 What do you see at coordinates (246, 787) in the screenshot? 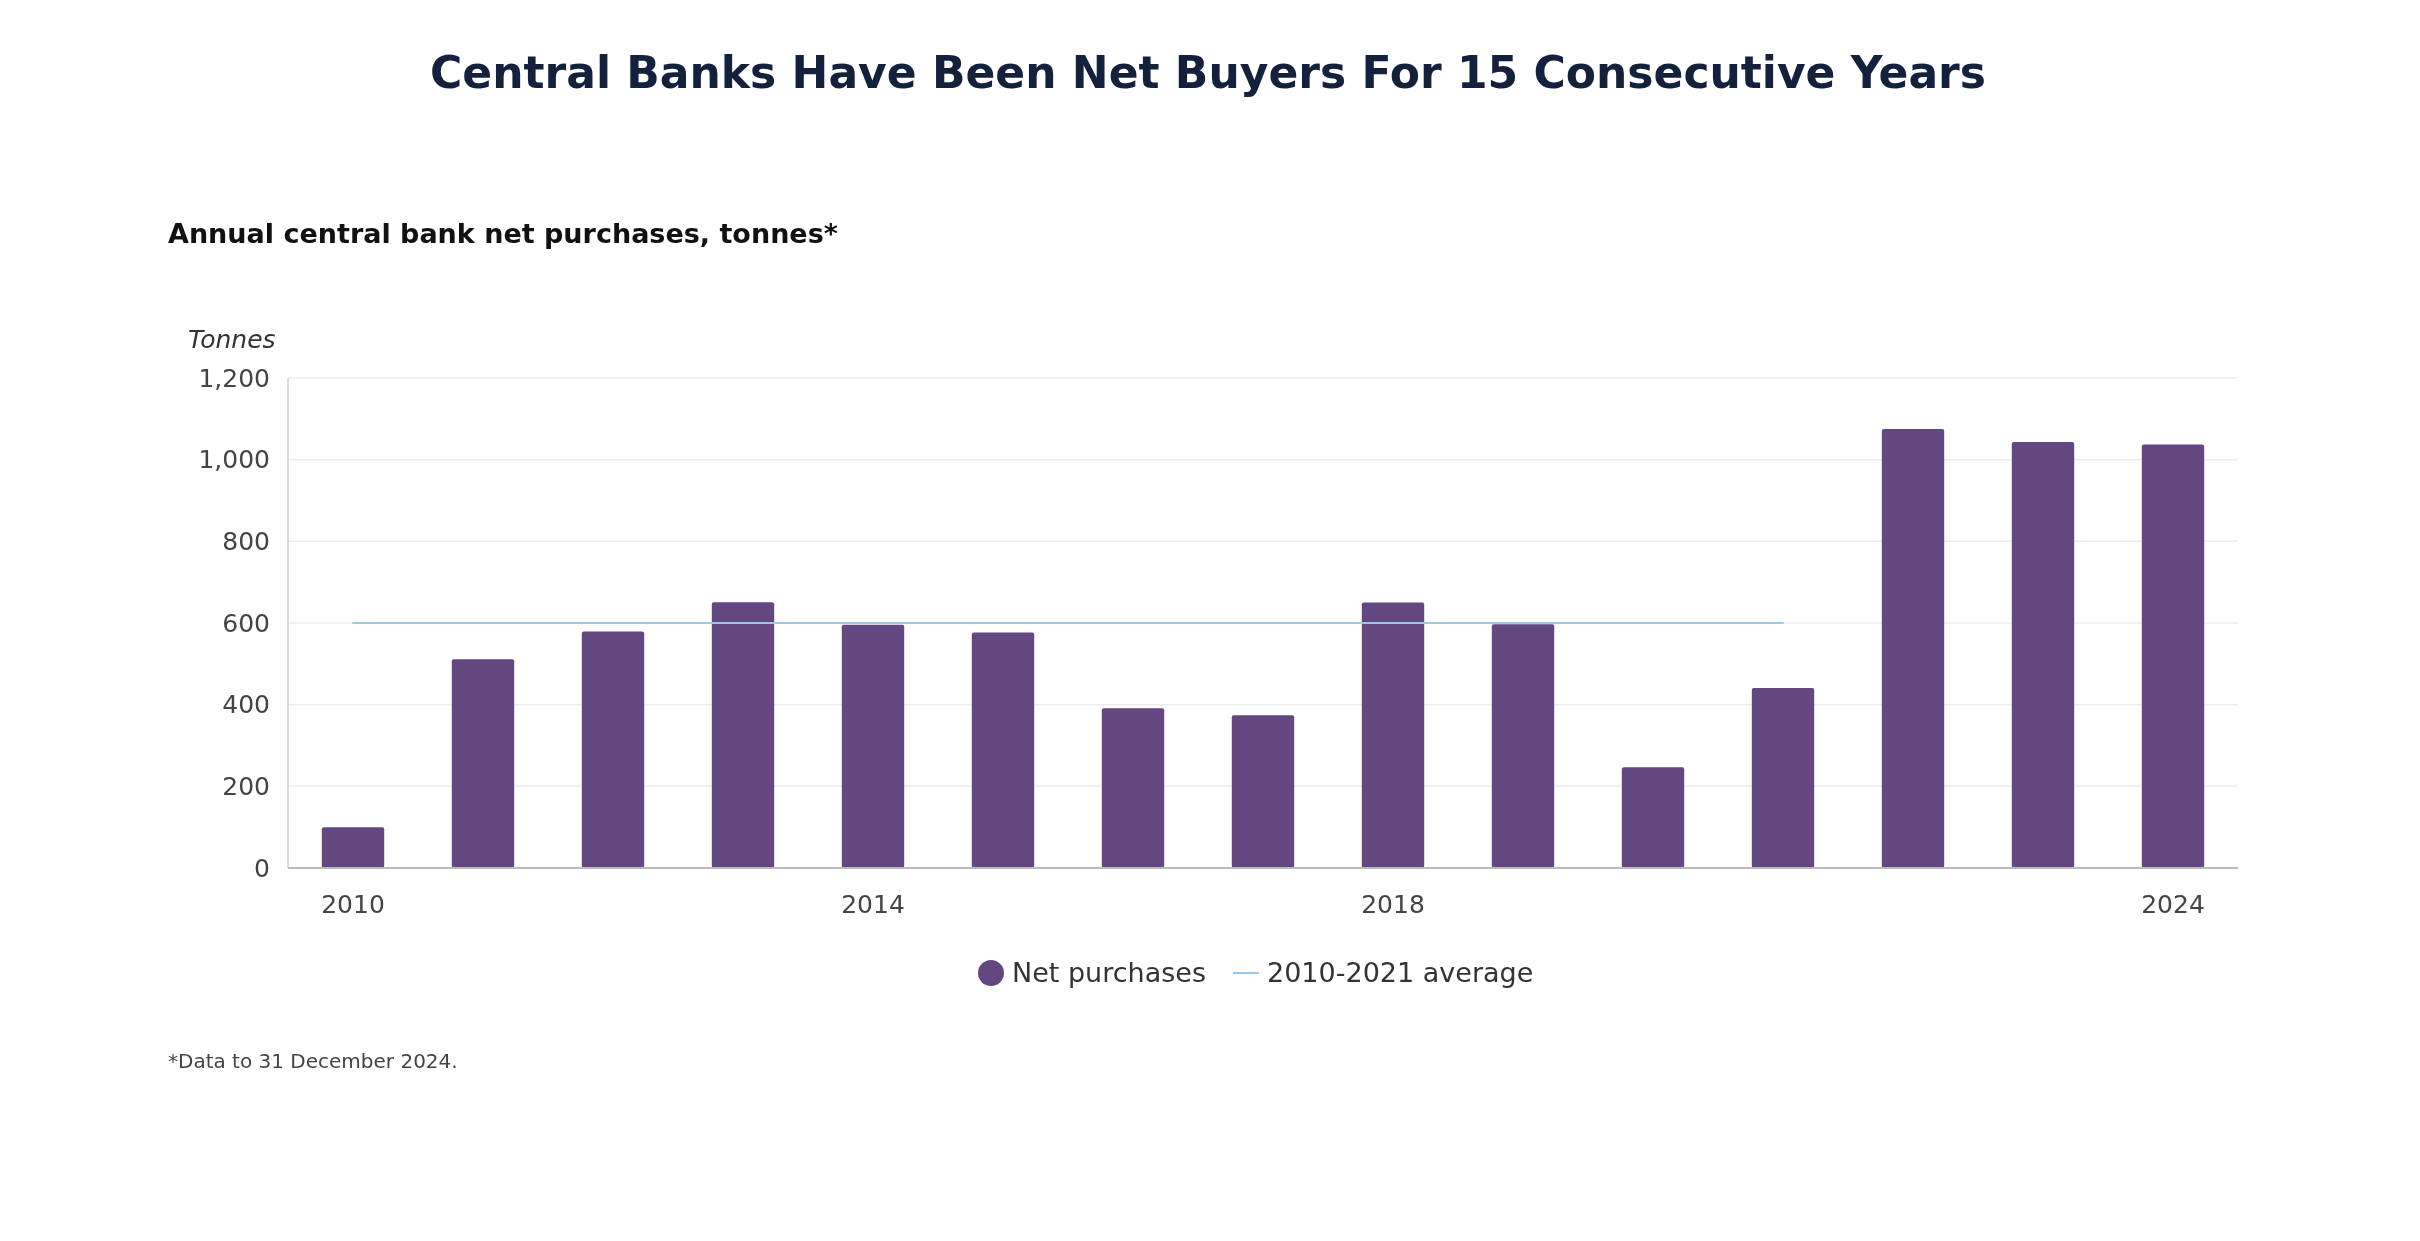
I see `y-tick-label: 200` at bounding box center [246, 787].